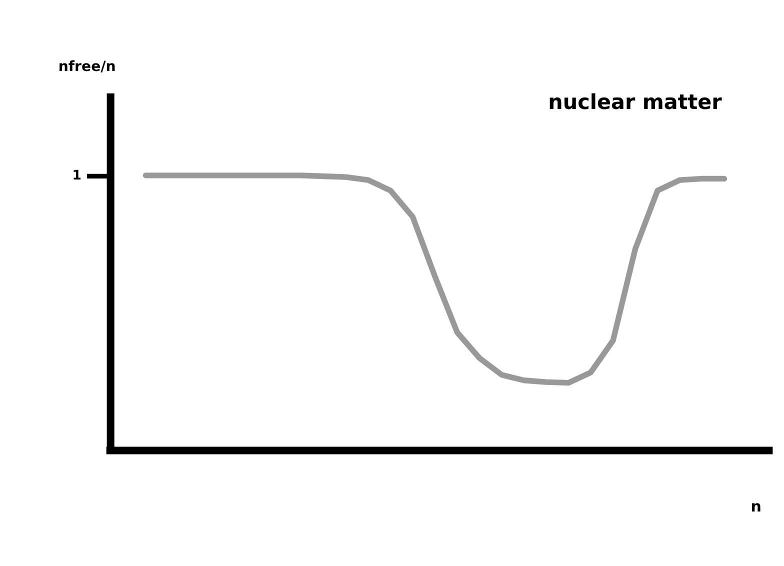 The width and height of the screenshot is (784, 566). Describe the element at coordinates (87, 67) in the screenshot. I see `text: nfree/n` at that location.